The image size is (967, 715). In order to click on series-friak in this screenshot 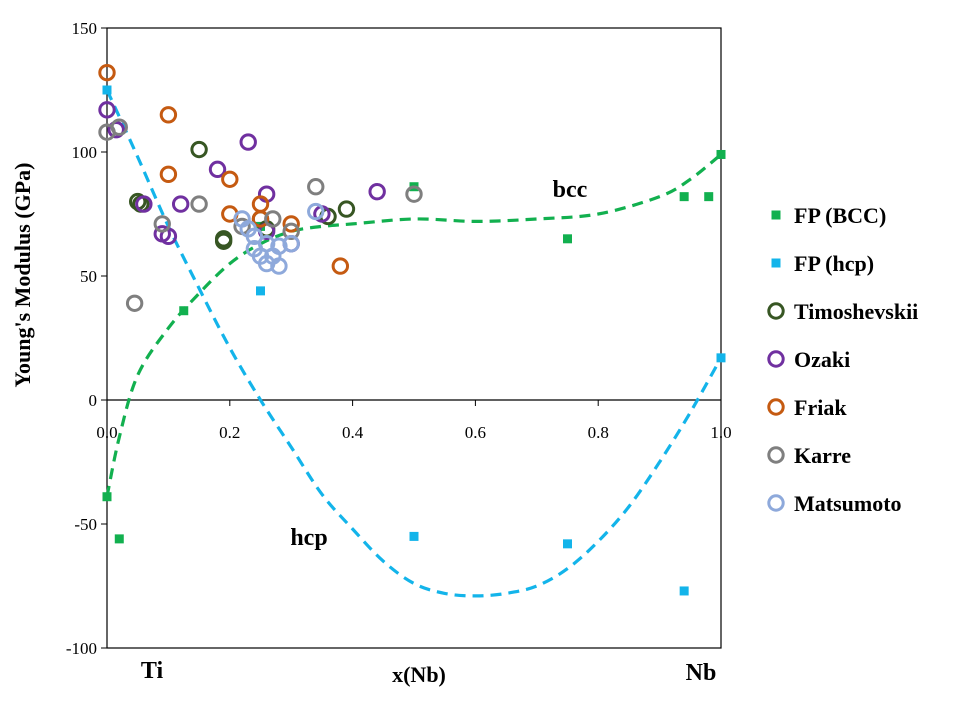, I will do `click(224, 169)`.